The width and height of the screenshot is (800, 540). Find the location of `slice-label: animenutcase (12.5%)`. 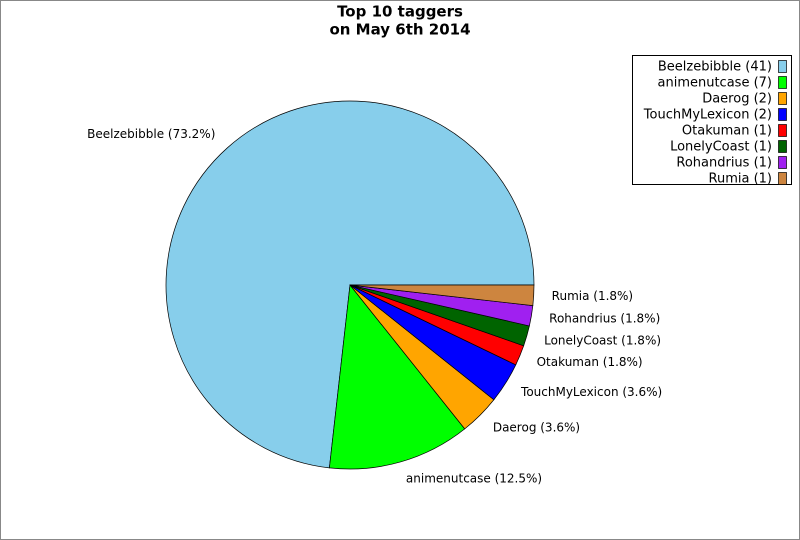

slice-label: animenutcase (12.5%) is located at coordinates (474, 479).